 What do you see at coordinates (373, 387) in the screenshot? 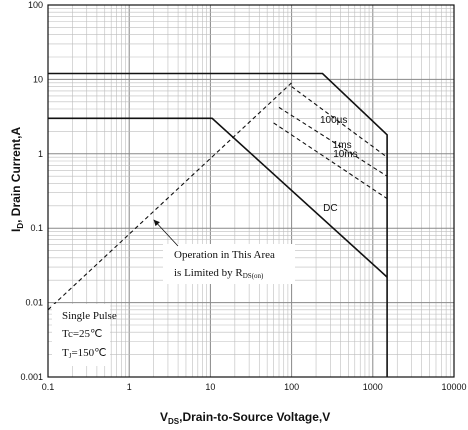
I see `x-tick-label: 1000` at bounding box center [373, 387].